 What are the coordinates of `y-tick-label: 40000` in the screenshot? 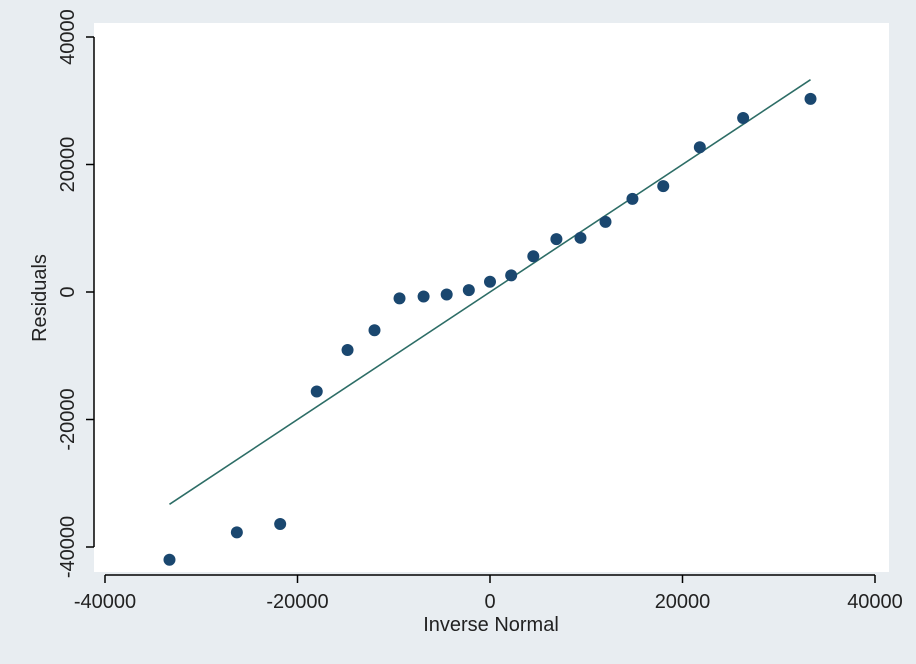 It's located at (68, 37).